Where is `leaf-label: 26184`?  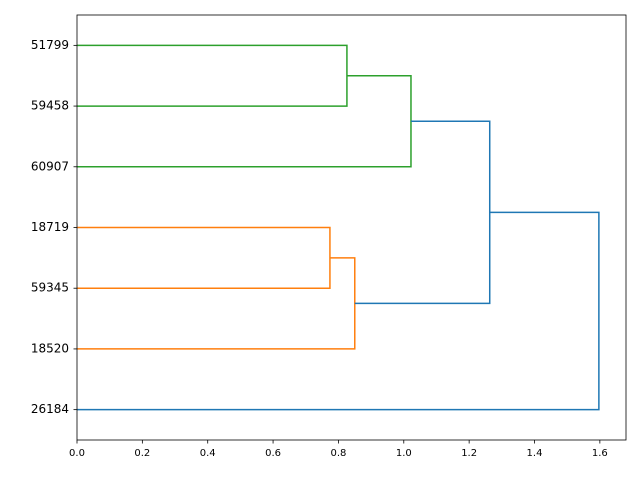
leaf-label: 26184 is located at coordinates (50, 409).